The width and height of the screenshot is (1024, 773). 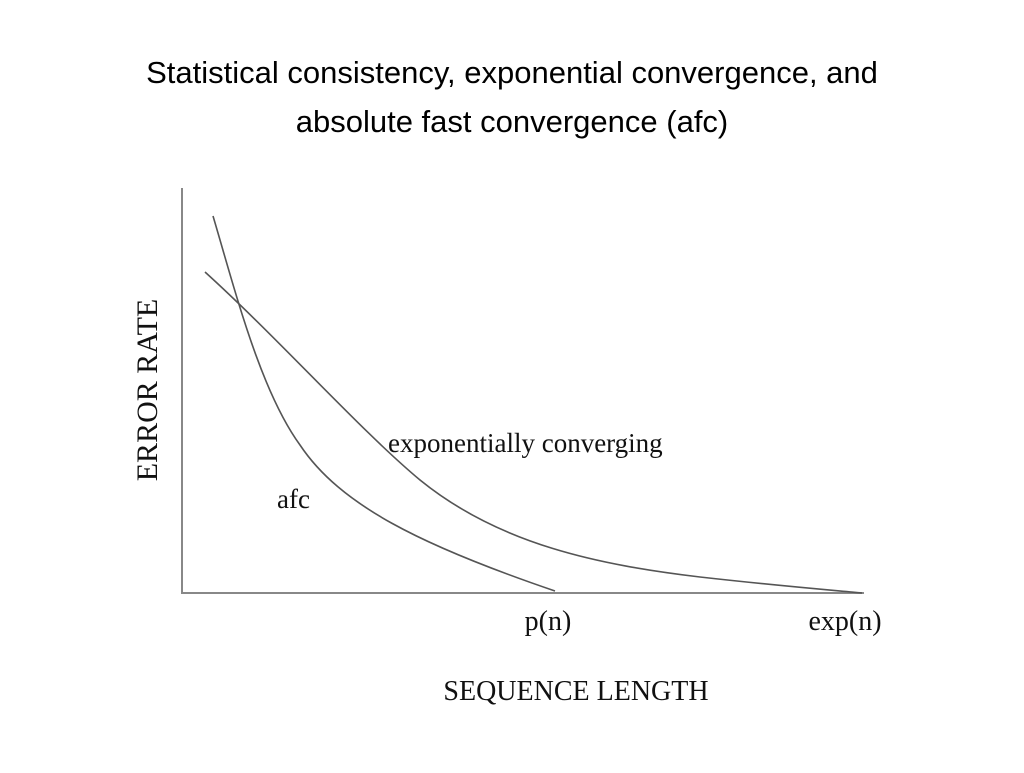 What do you see at coordinates (844, 621) in the screenshot?
I see `x-marker: exp(n)` at bounding box center [844, 621].